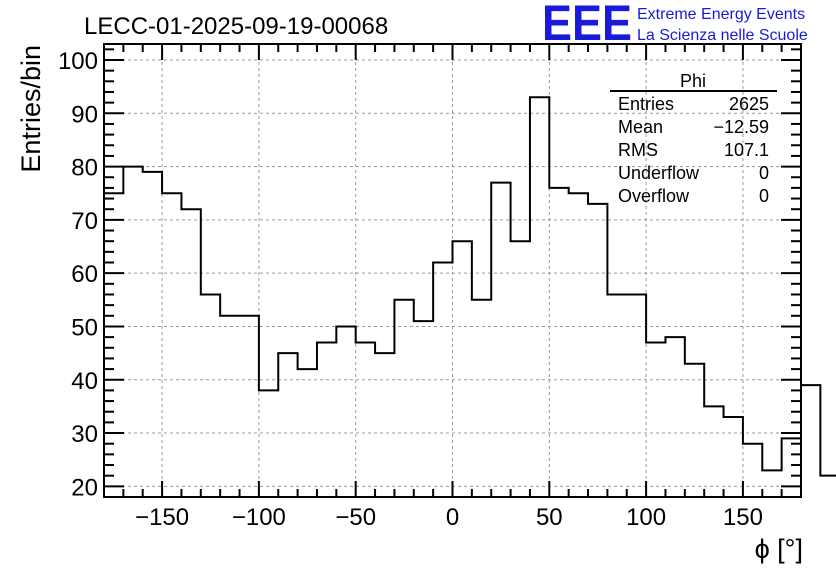  Describe the element at coordinates (638, 150) in the screenshot. I see `stats-row-label: RMS` at that location.